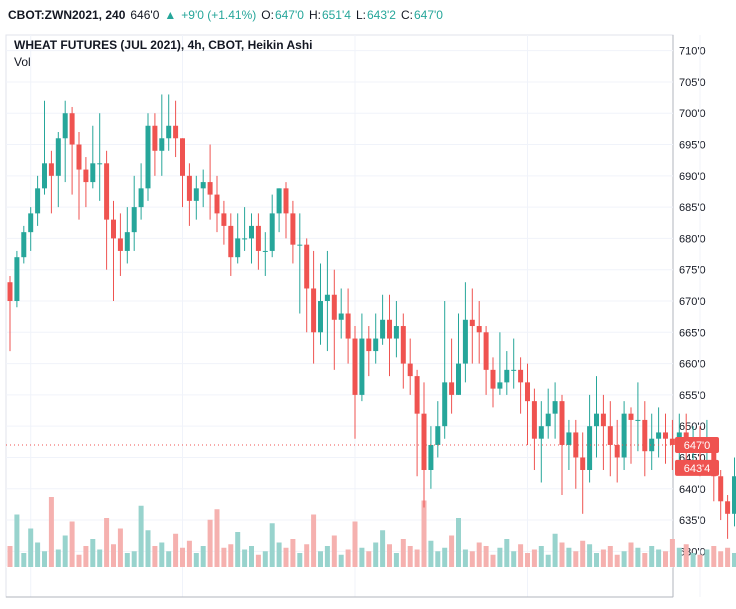 This screenshot has width=736, height=609. What do you see at coordinates (692, 52) in the screenshot?
I see `y-tick-label: 710'0` at bounding box center [692, 52].